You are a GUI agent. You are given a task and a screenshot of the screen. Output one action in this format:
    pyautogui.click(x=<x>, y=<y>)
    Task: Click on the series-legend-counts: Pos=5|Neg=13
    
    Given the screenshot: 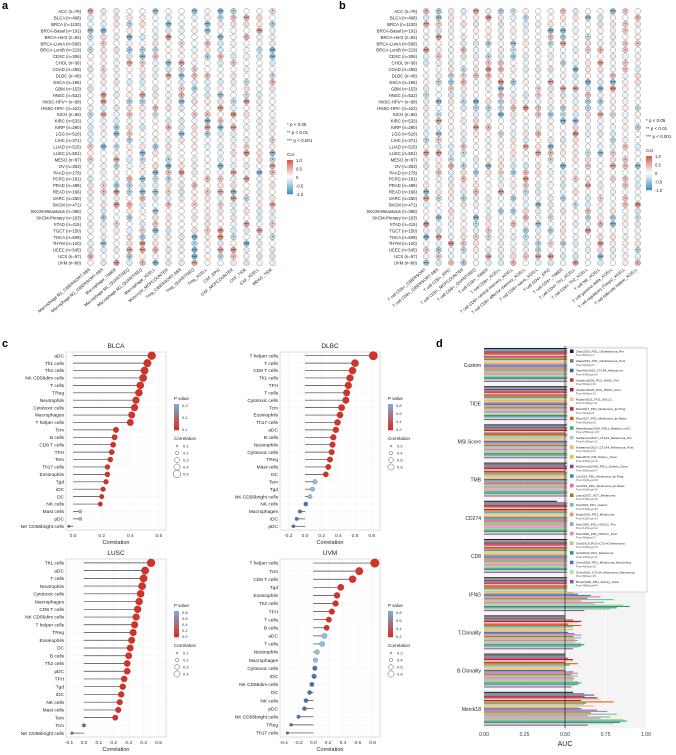 What is the action you would take?
    pyautogui.click(x=586, y=394)
    